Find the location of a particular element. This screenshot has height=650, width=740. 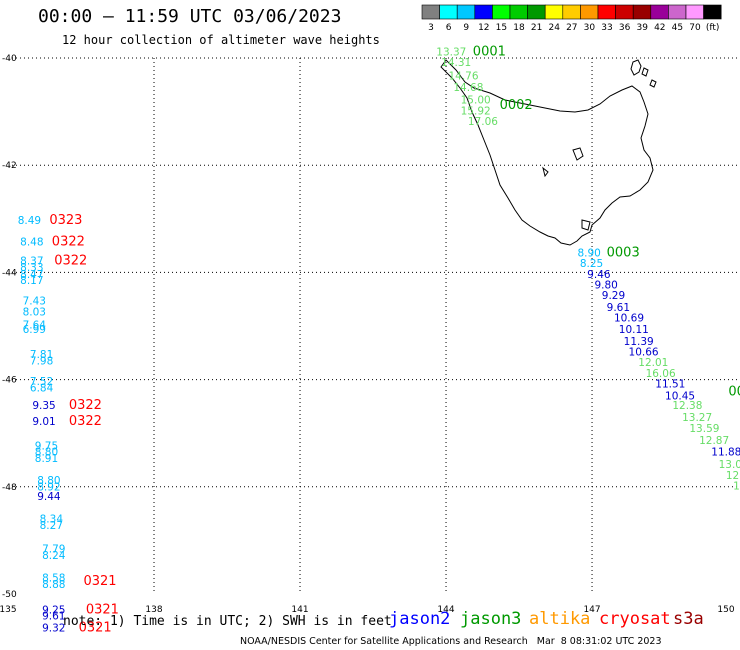

wave-height-value: 7.79 is located at coordinates (53, 550).